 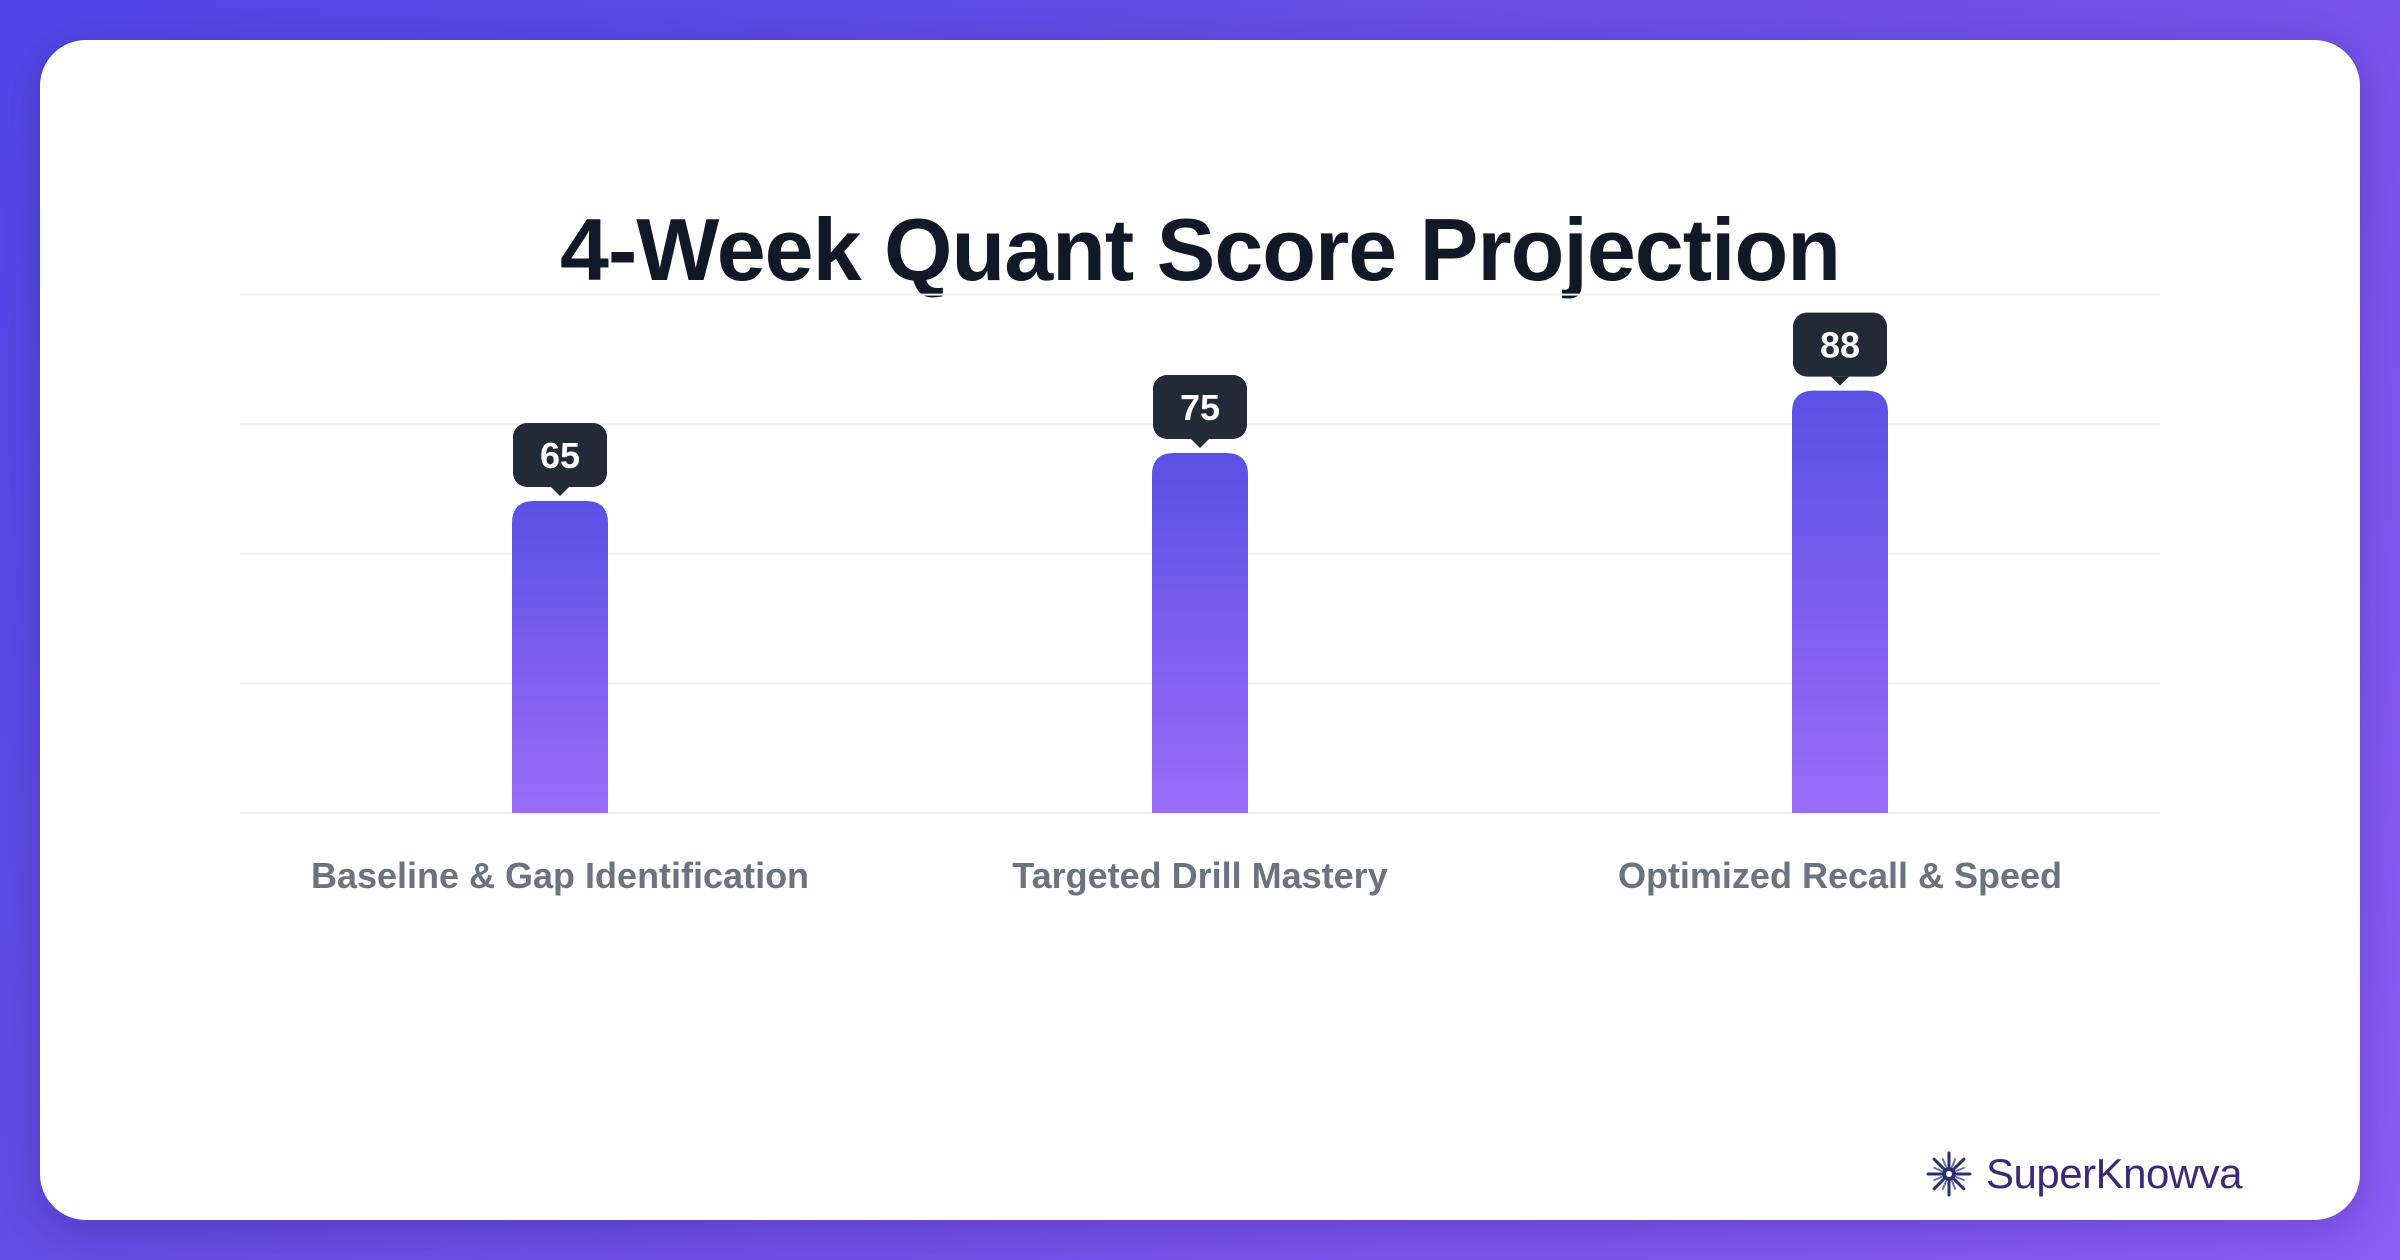 I want to click on data-label: 88, so click(x=1840, y=345).